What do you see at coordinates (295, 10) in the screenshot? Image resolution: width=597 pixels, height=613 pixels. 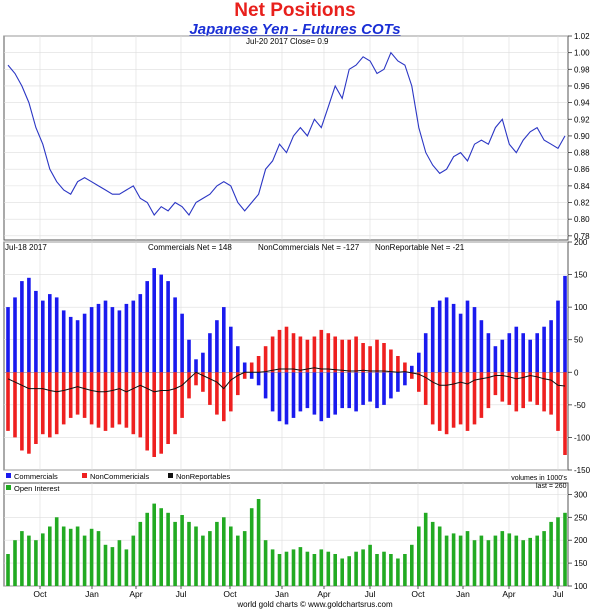 I see `chart-title: Net Positions` at bounding box center [295, 10].